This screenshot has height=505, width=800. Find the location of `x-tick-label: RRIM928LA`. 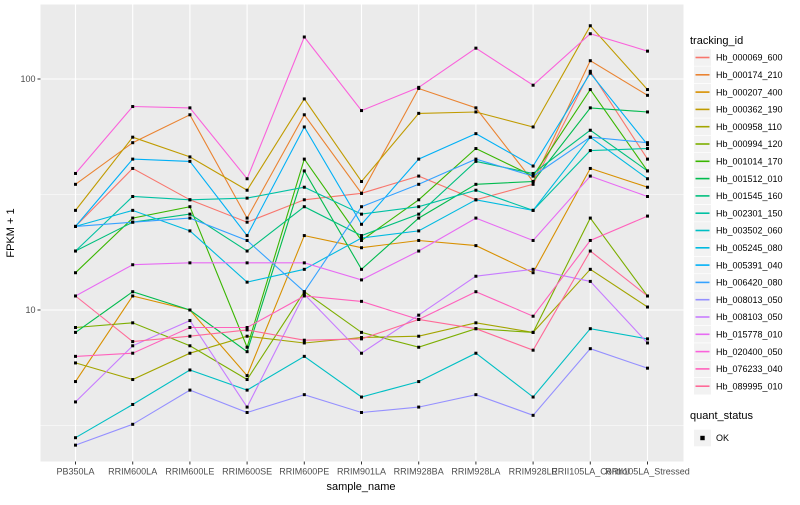

x-tick-label: RRIM928LA is located at coordinates (475, 472).